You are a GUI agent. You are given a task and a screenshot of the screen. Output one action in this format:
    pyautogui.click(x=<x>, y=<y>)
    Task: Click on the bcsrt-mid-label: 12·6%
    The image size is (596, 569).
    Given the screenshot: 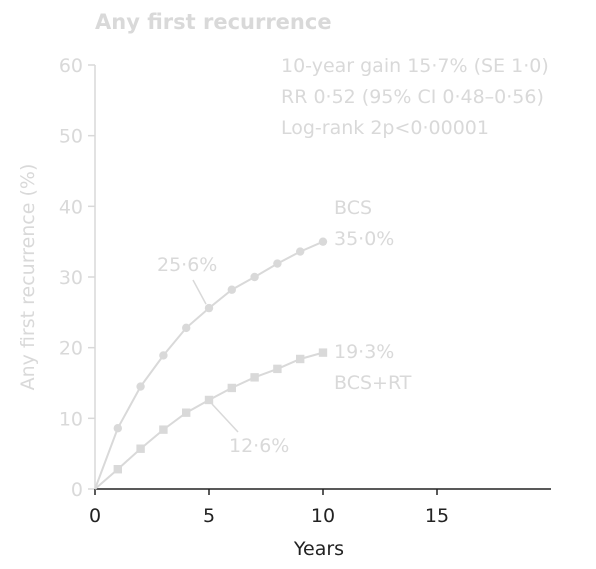 What is the action you would take?
    pyautogui.click(x=259, y=446)
    